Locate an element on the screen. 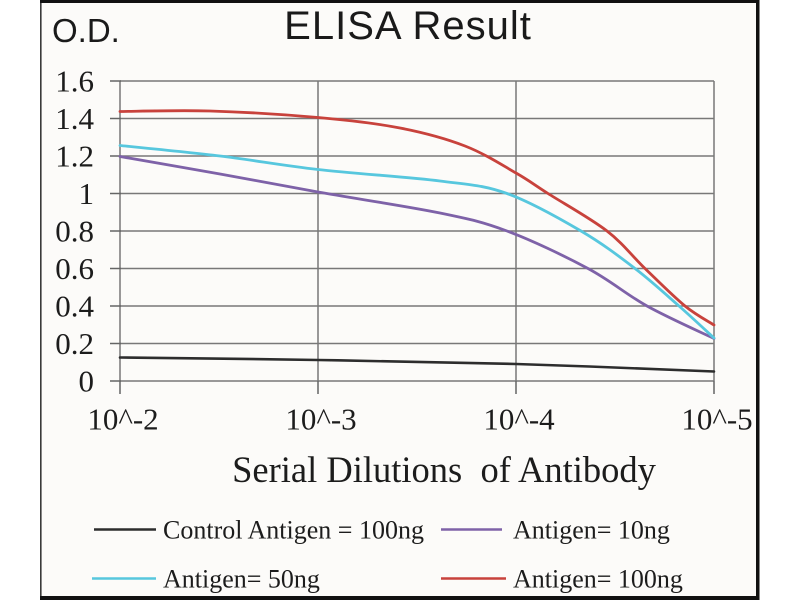  svg-text: 0 is located at coordinates (87, 381).